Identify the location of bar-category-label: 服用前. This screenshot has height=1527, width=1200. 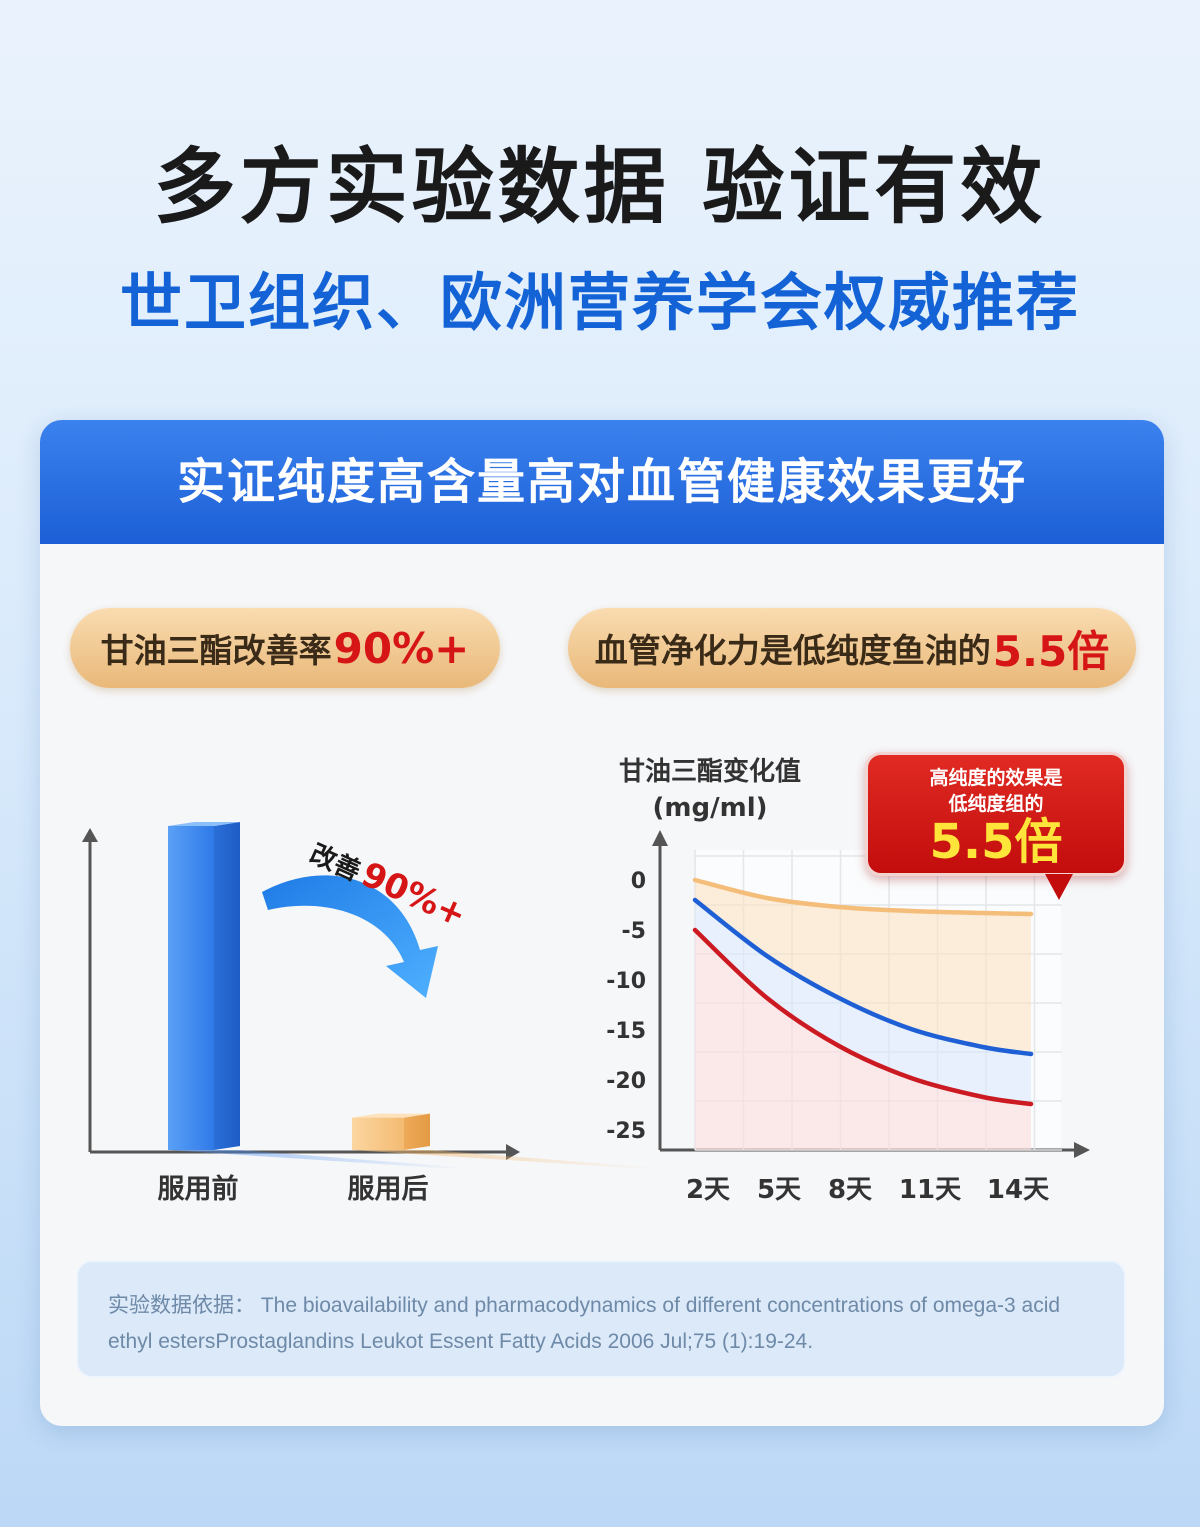
(198, 1189).